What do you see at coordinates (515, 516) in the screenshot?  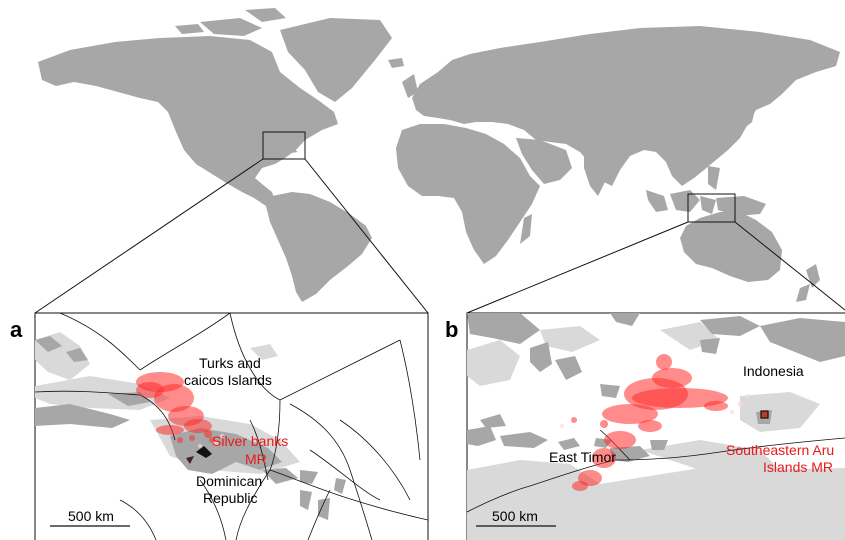 I see `scale-label-b: 500 km` at bounding box center [515, 516].